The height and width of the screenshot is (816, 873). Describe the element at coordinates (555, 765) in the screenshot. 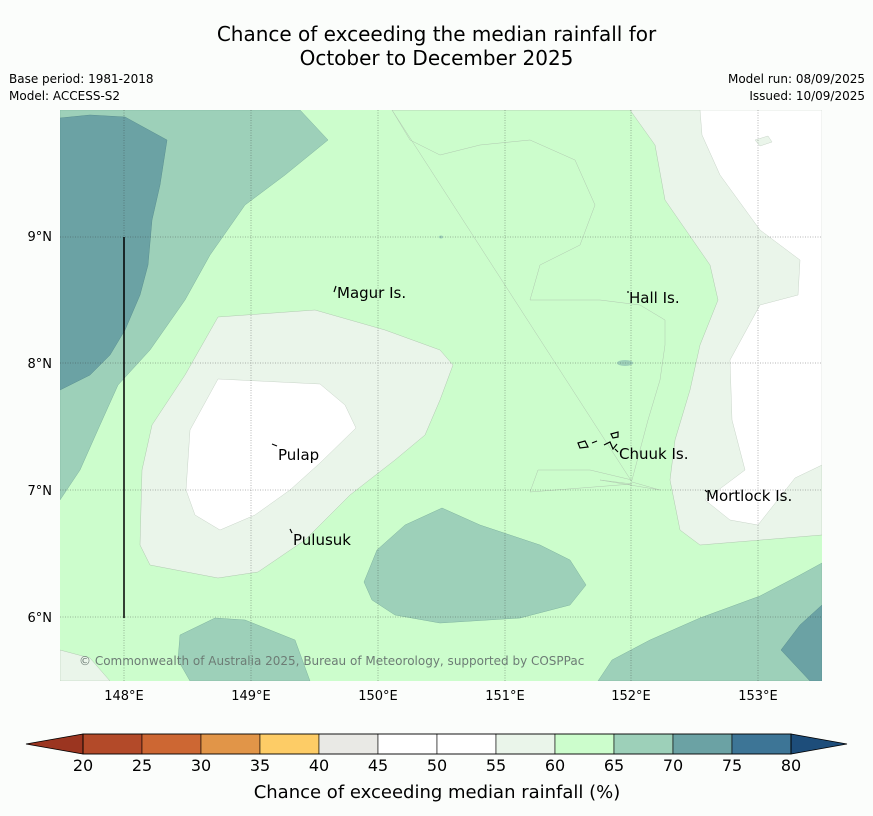

I see `colorbar-tick-label: 60` at that location.